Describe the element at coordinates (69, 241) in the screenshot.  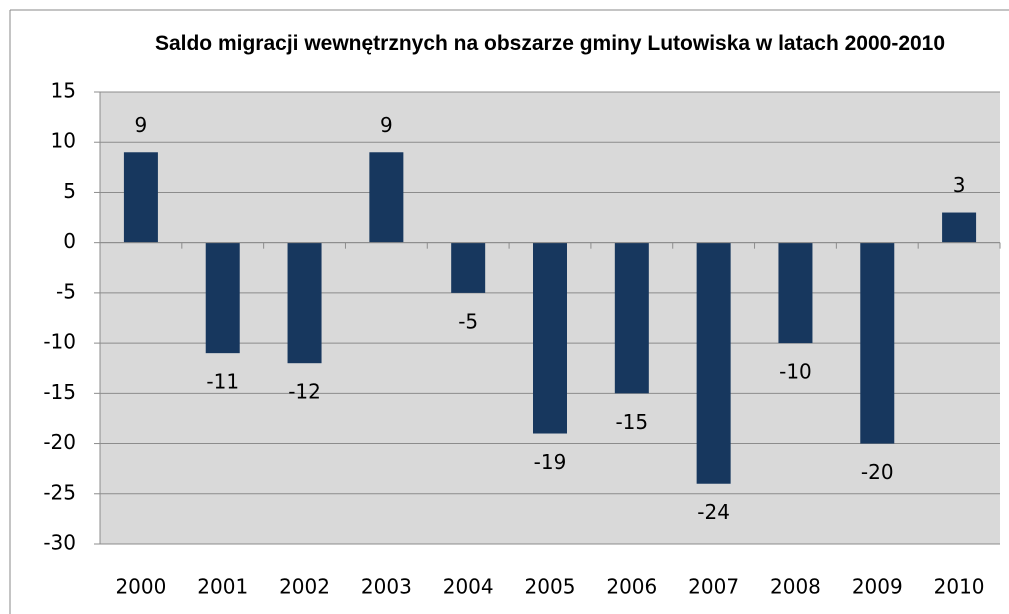
I see `y-tick-label: 0` at that location.